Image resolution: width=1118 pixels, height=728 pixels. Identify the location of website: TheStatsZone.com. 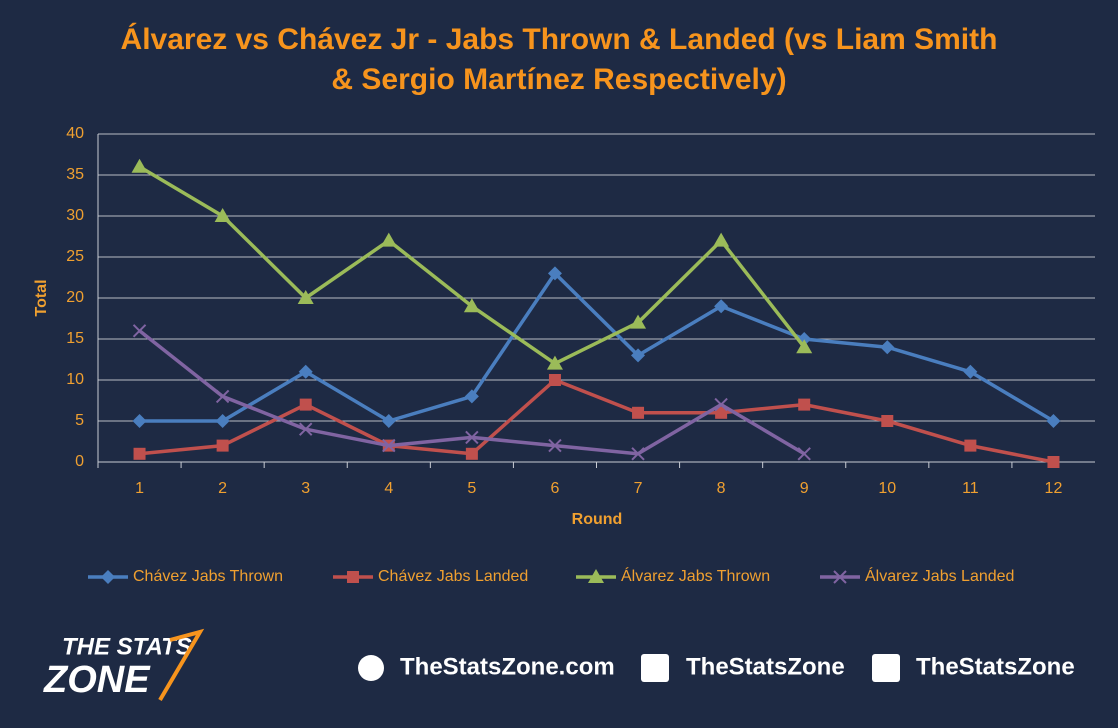
(507, 666).